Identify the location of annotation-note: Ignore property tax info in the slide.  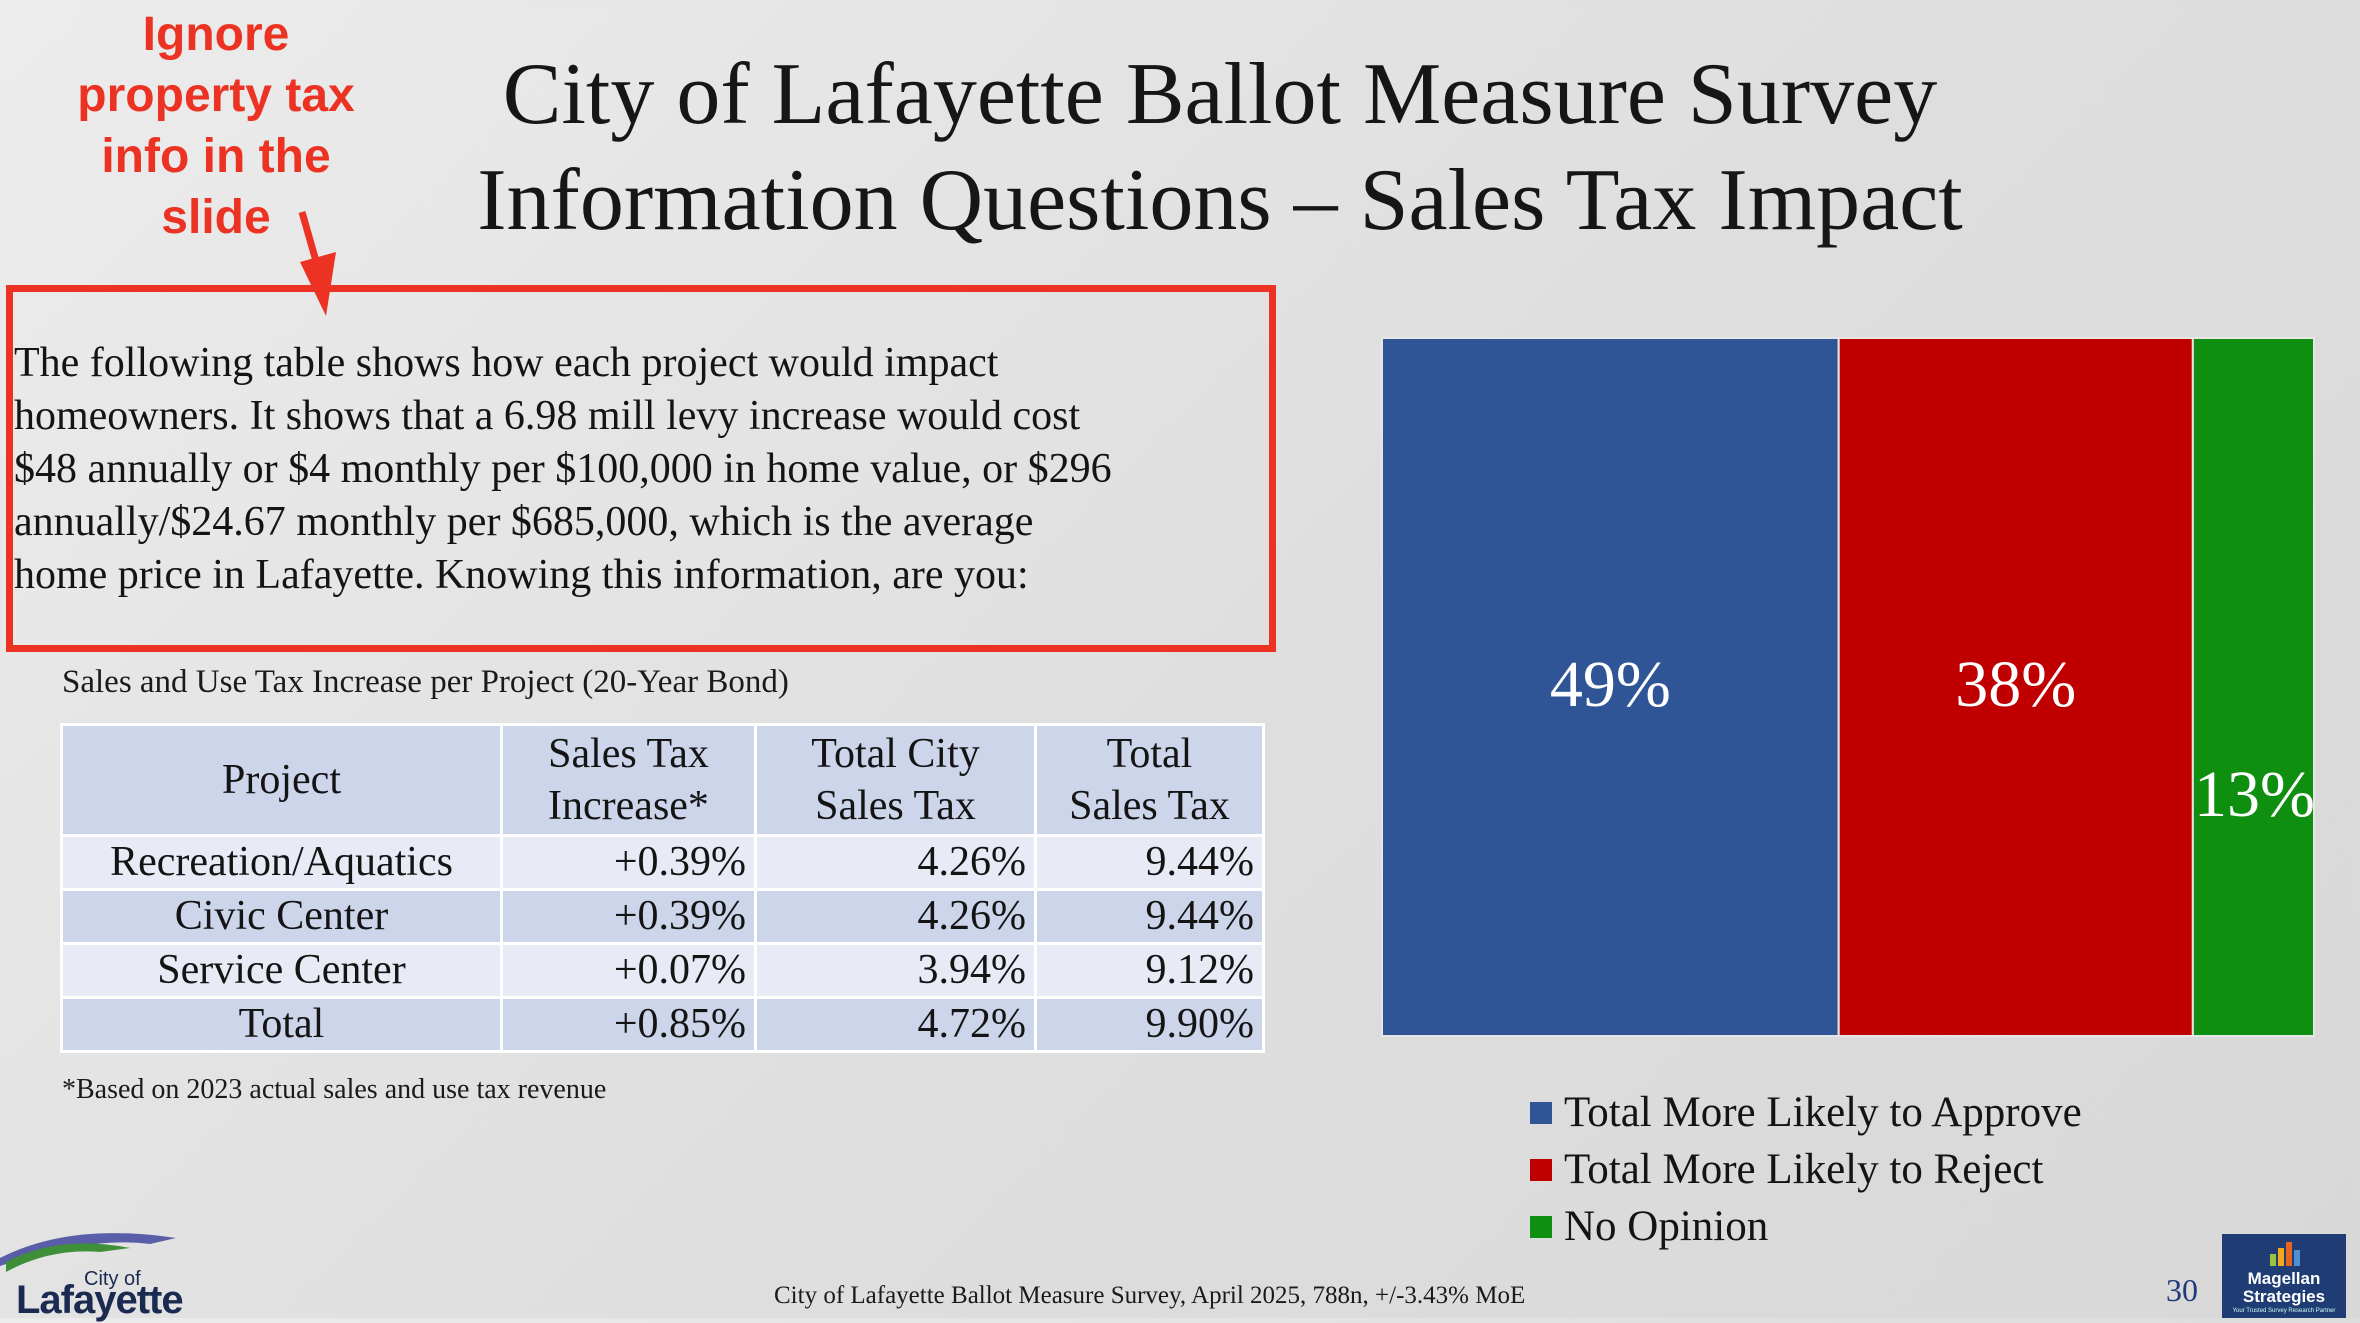
(216, 126).